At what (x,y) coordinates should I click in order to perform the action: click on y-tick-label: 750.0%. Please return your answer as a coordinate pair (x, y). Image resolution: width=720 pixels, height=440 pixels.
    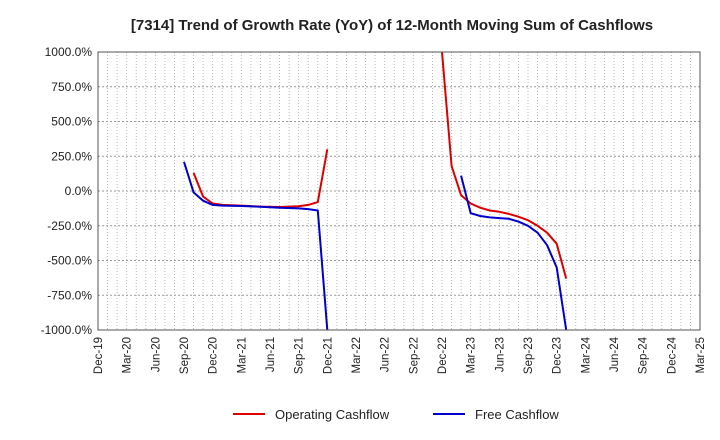
    Looking at the image, I should click on (71, 87).